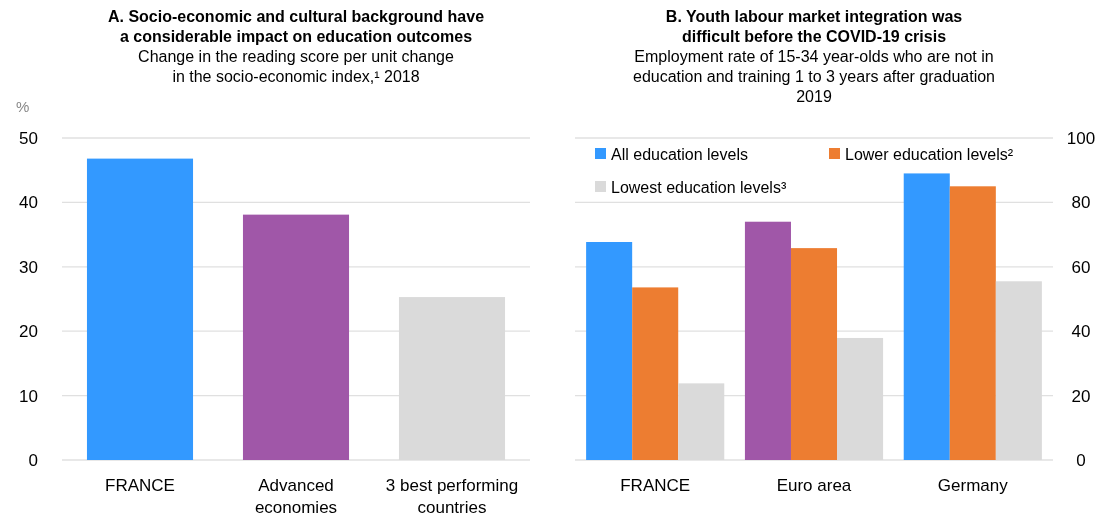 The width and height of the screenshot is (1106, 520). Describe the element at coordinates (1081, 138) in the screenshot. I see `y2-tick-label: 100` at that location.